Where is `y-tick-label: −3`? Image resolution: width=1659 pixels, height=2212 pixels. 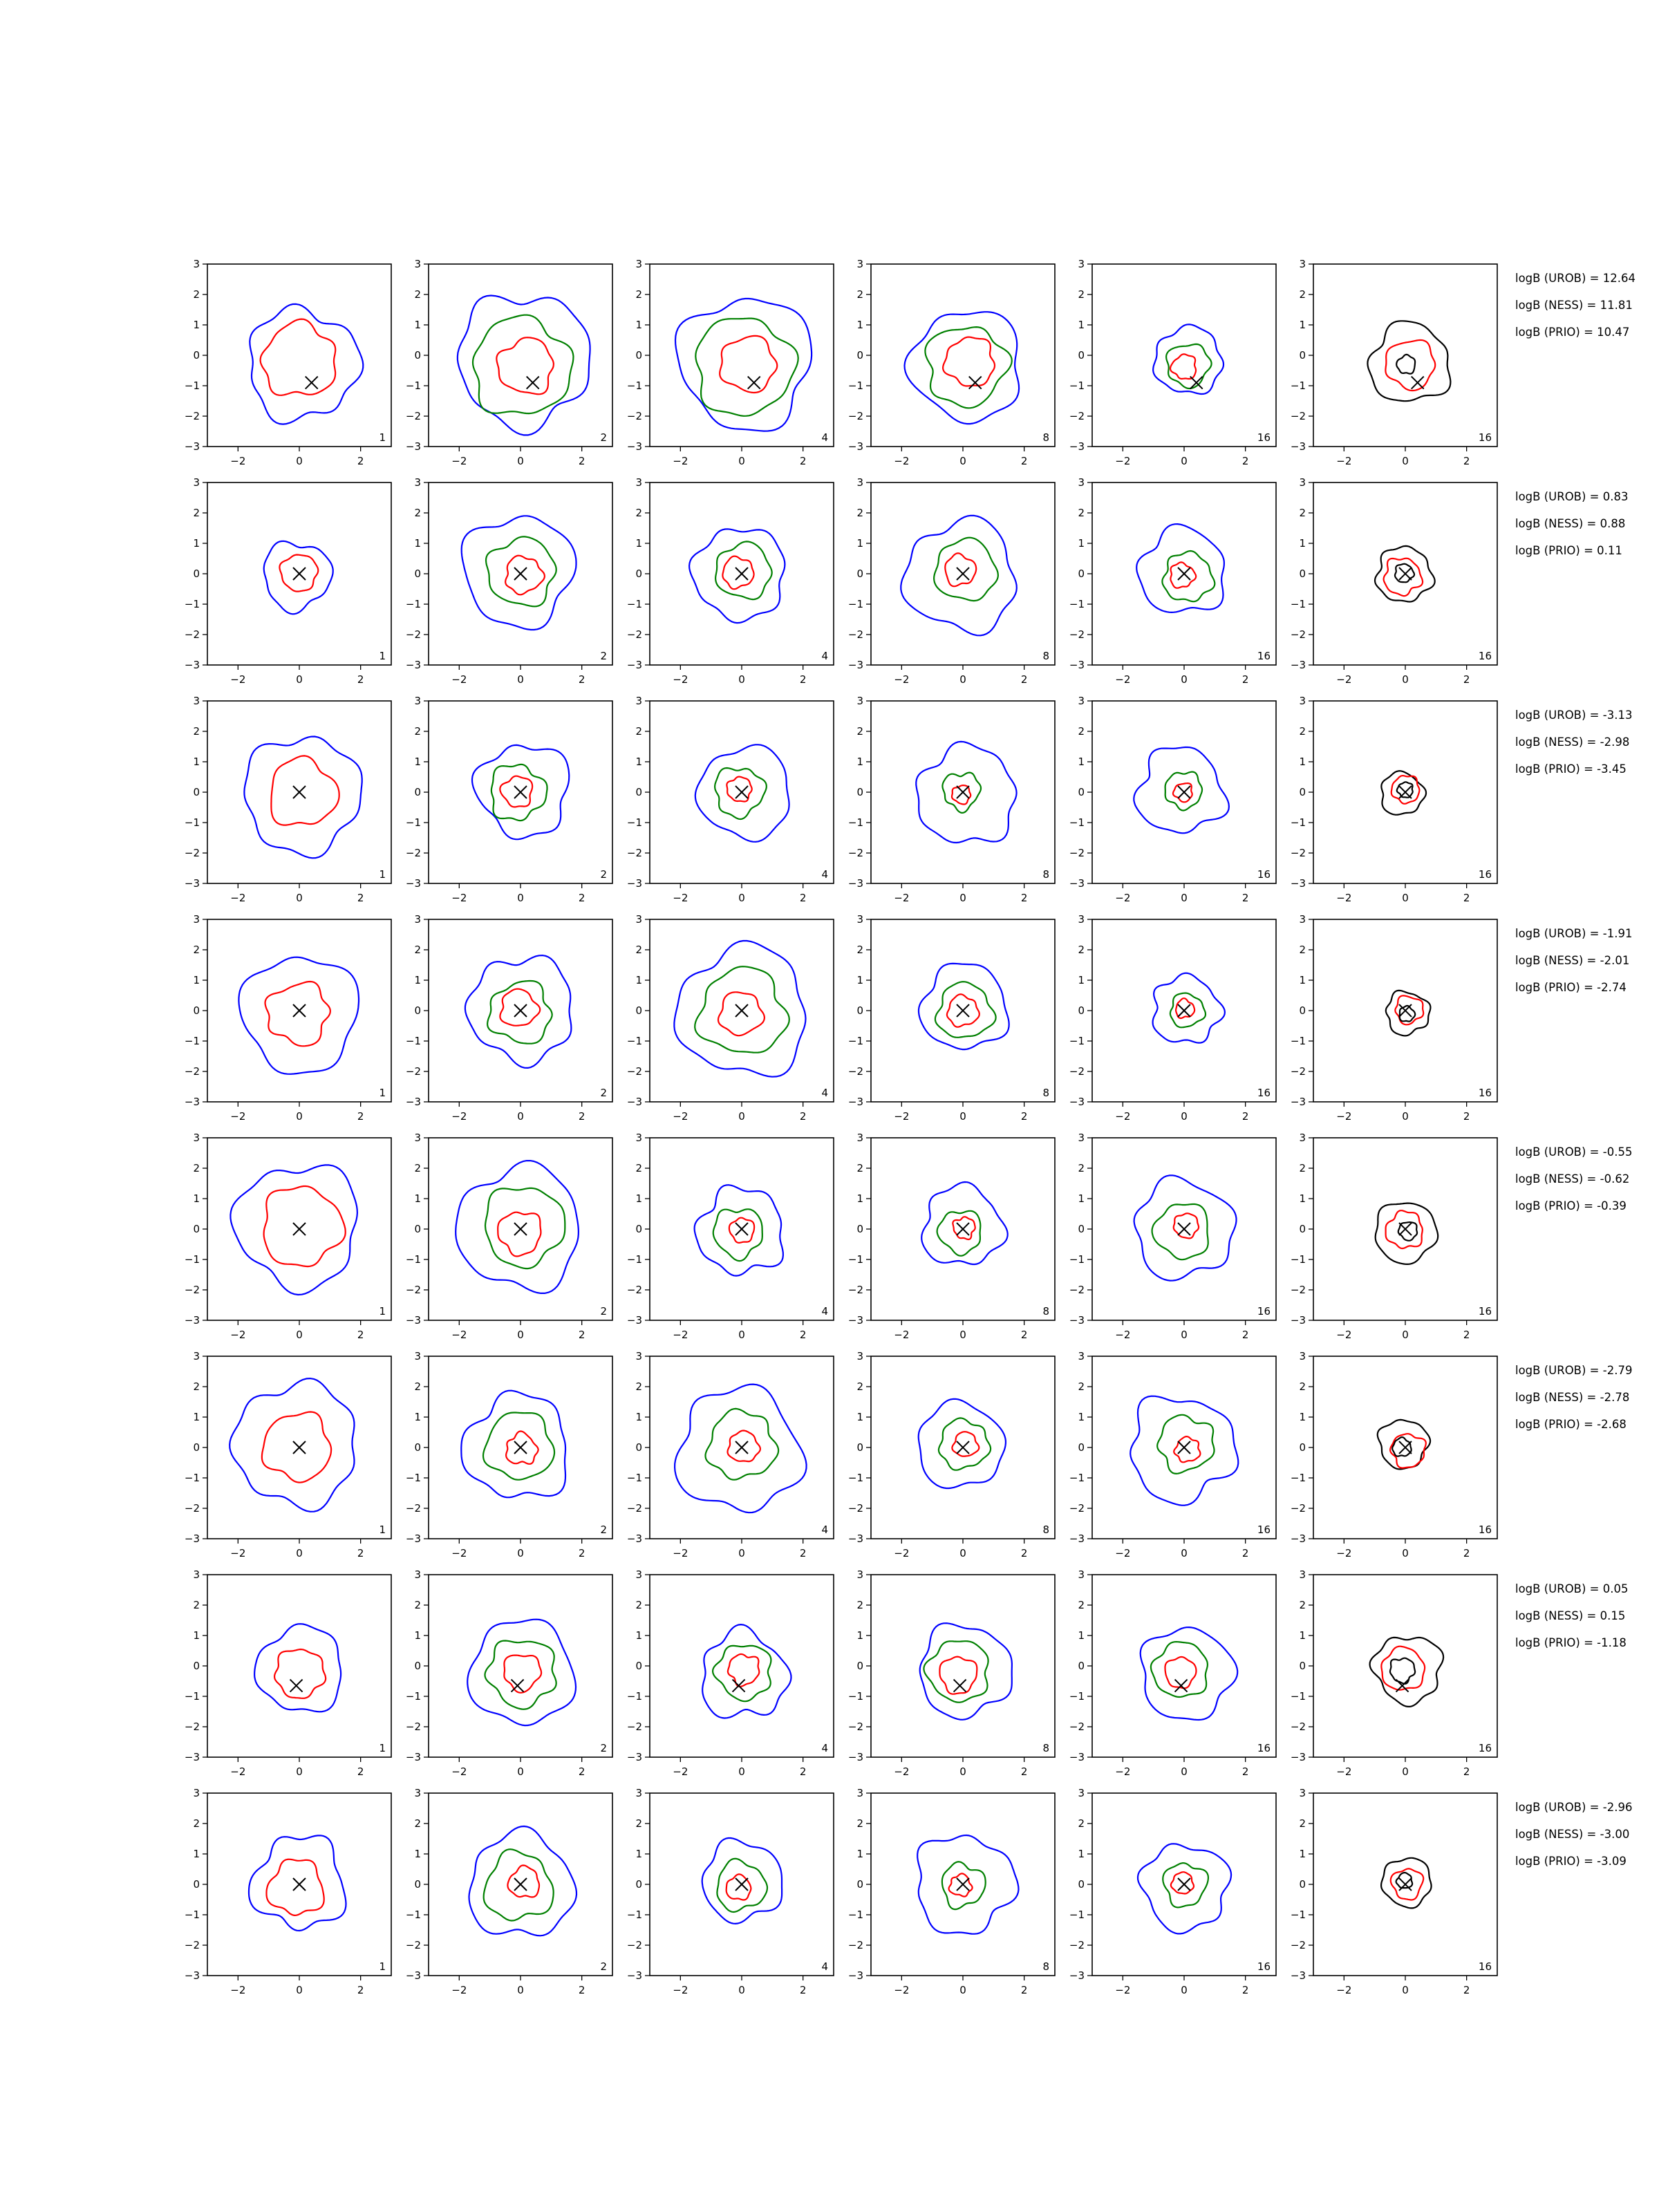 y-tick-label: −3 is located at coordinates (192, 883).